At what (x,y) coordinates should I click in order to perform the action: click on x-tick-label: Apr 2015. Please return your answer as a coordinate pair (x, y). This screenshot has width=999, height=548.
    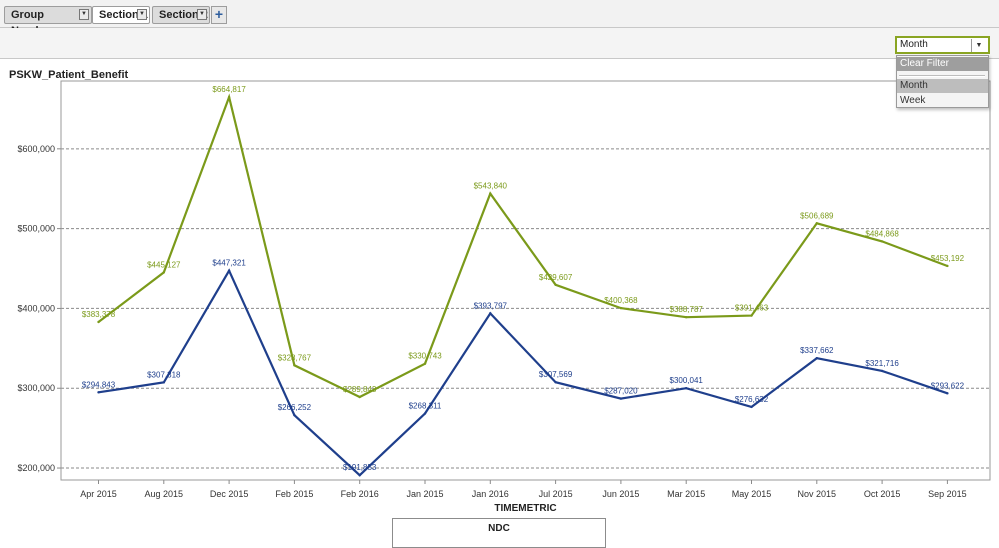
    Looking at the image, I should click on (98, 494).